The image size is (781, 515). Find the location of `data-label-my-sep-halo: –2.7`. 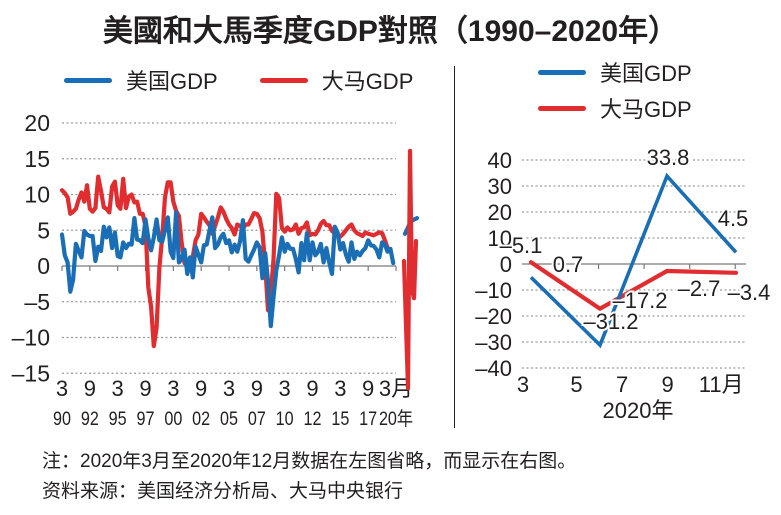

data-label-my-sep-halo: –2.7 is located at coordinates (699, 288).